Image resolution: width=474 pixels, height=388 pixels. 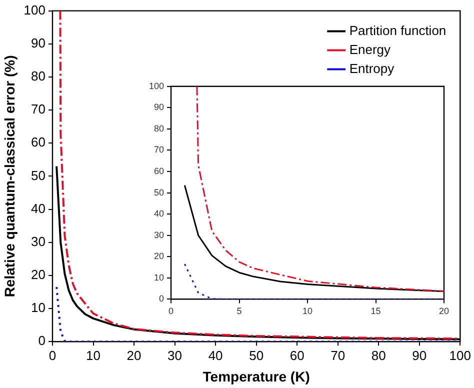 What do you see at coordinates (460, 355) in the screenshot?
I see `x-tick-label: 100` at bounding box center [460, 355].